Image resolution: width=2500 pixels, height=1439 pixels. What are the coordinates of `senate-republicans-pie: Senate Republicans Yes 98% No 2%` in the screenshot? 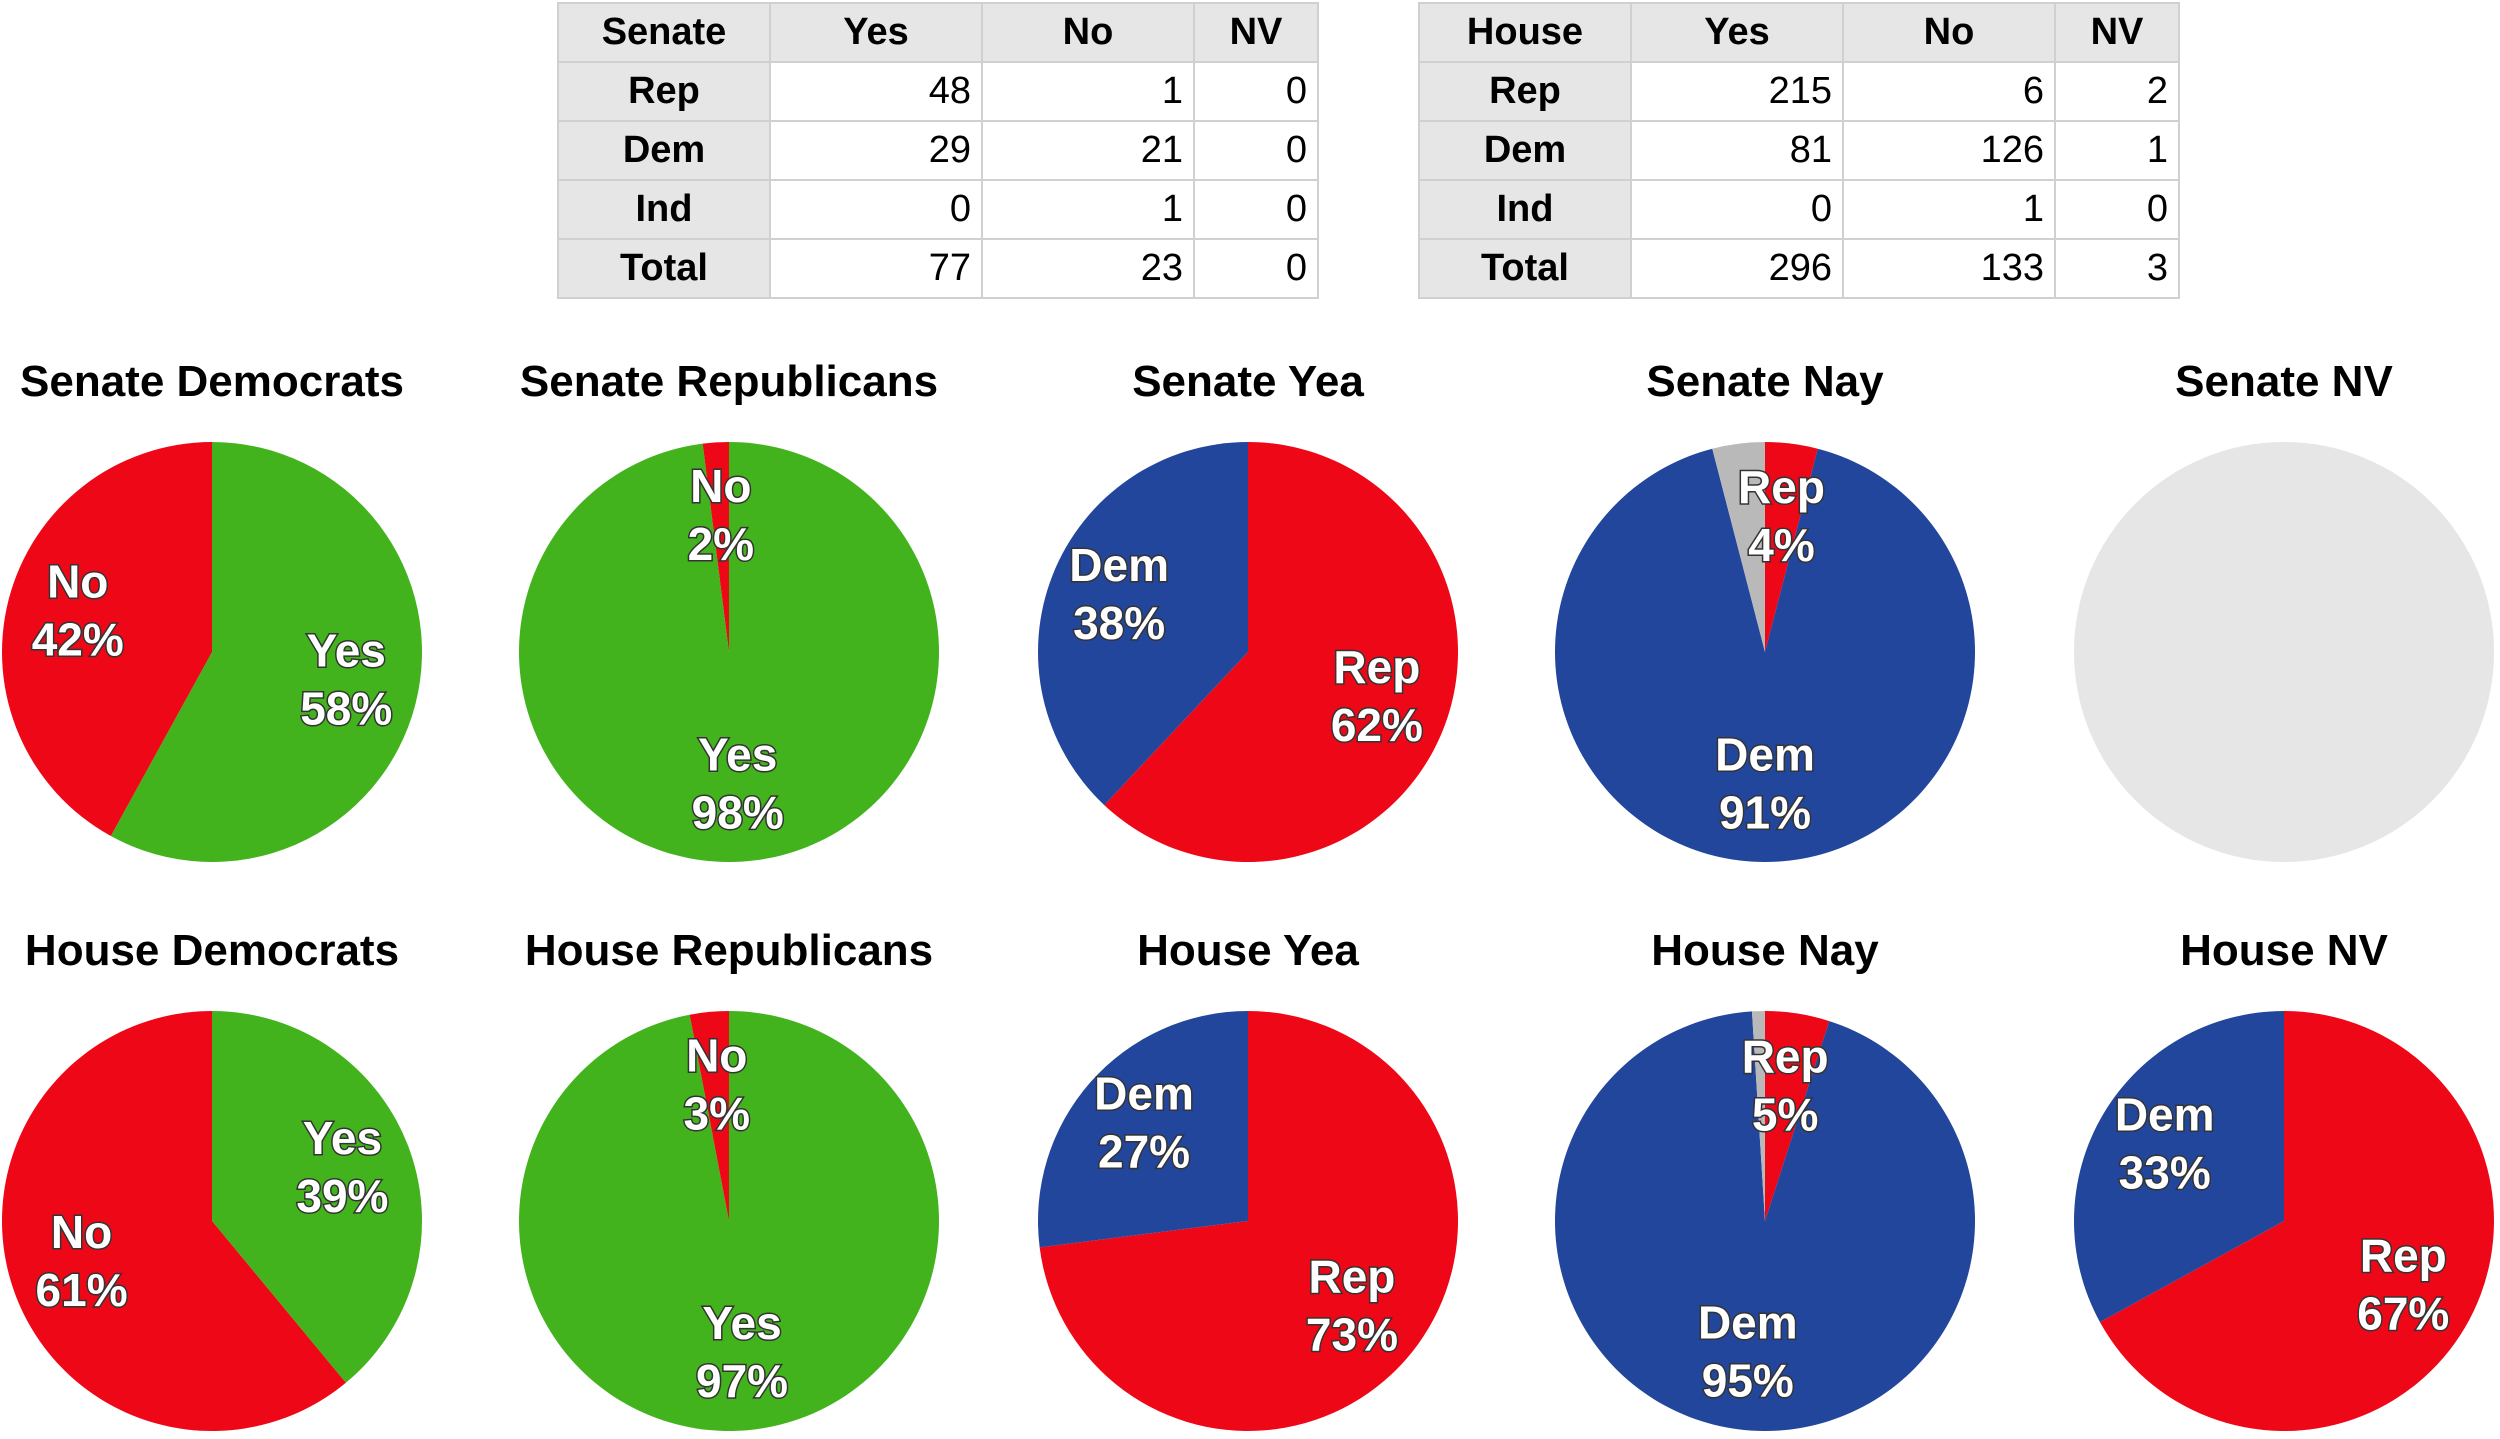 It's located at (728, 609).